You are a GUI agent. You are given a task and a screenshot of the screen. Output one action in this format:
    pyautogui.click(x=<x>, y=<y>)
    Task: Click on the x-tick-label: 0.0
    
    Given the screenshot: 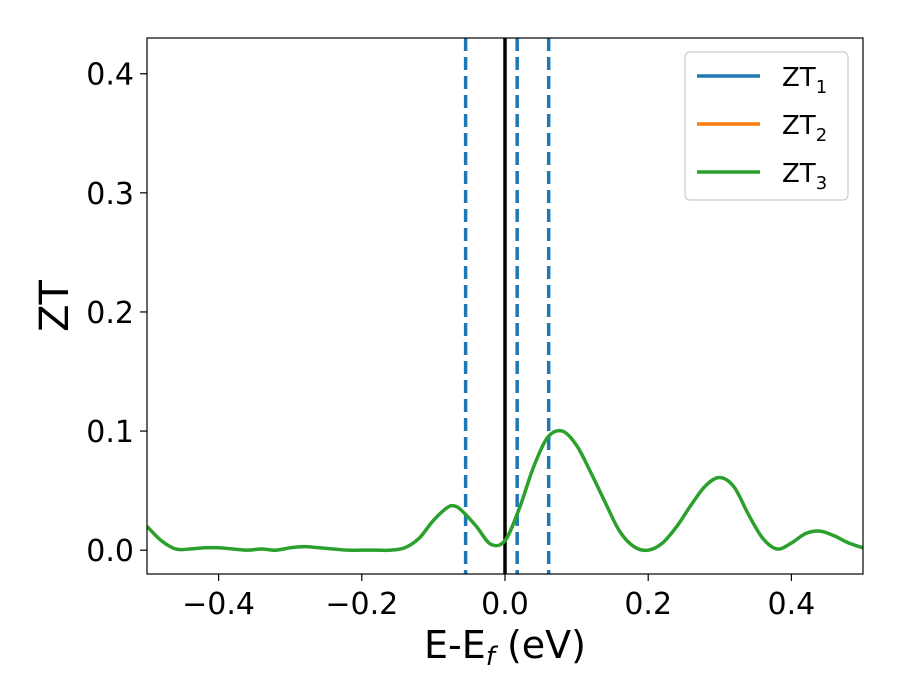 What is the action you would take?
    pyautogui.click(x=505, y=604)
    